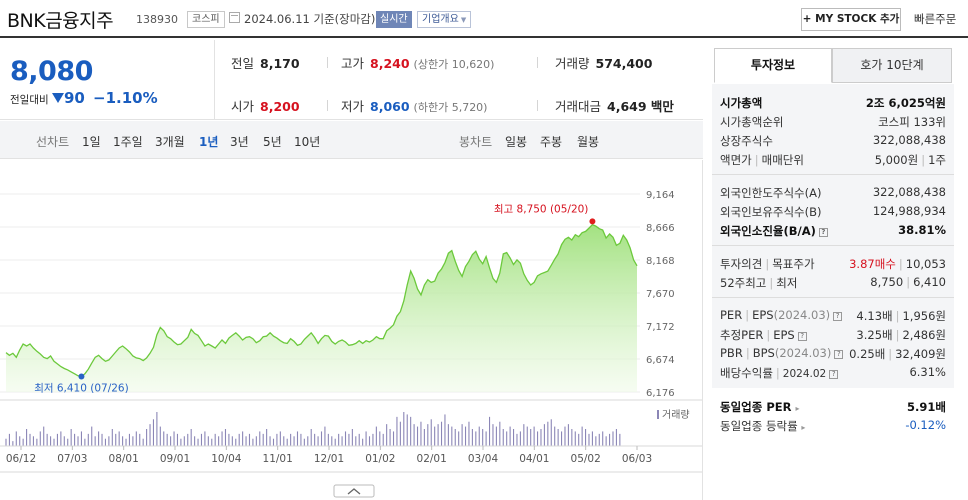 The height and width of the screenshot is (500, 968). What do you see at coordinates (60, 21) in the screenshot?
I see `stock-name: BNK금융지주` at bounding box center [60, 21].